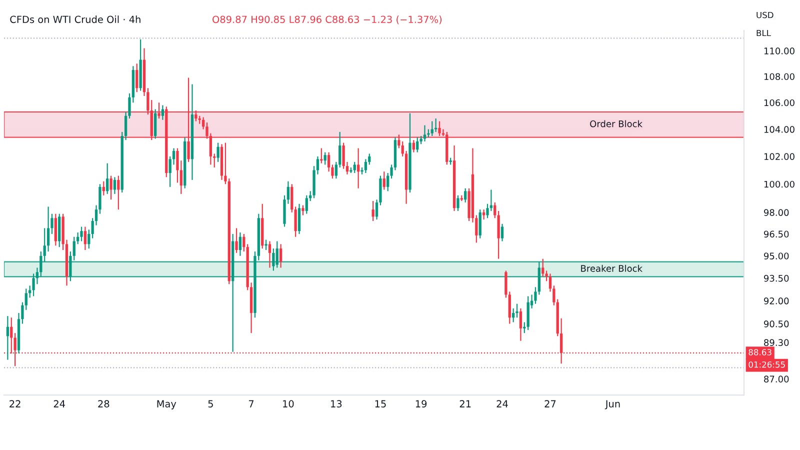 The width and height of the screenshot is (800, 450). What do you see at coordinates (550, 404) in the screenshot?
I see `x-tick-label: 27` at bounding box center [550, 404].